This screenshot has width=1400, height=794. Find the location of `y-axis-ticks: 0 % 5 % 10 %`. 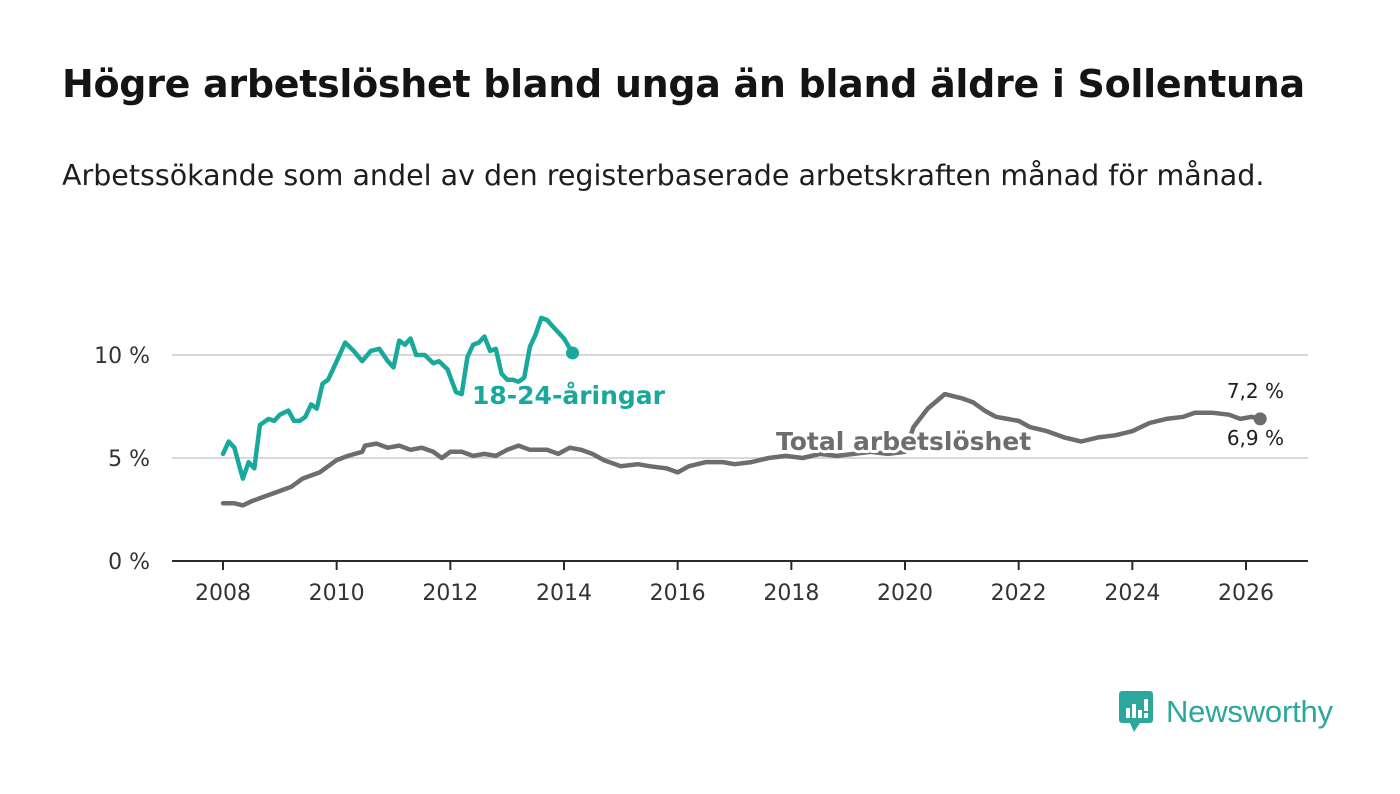

y-axis-ticks: 0 % 5 % 10 % is located at coordinates (122, 459).